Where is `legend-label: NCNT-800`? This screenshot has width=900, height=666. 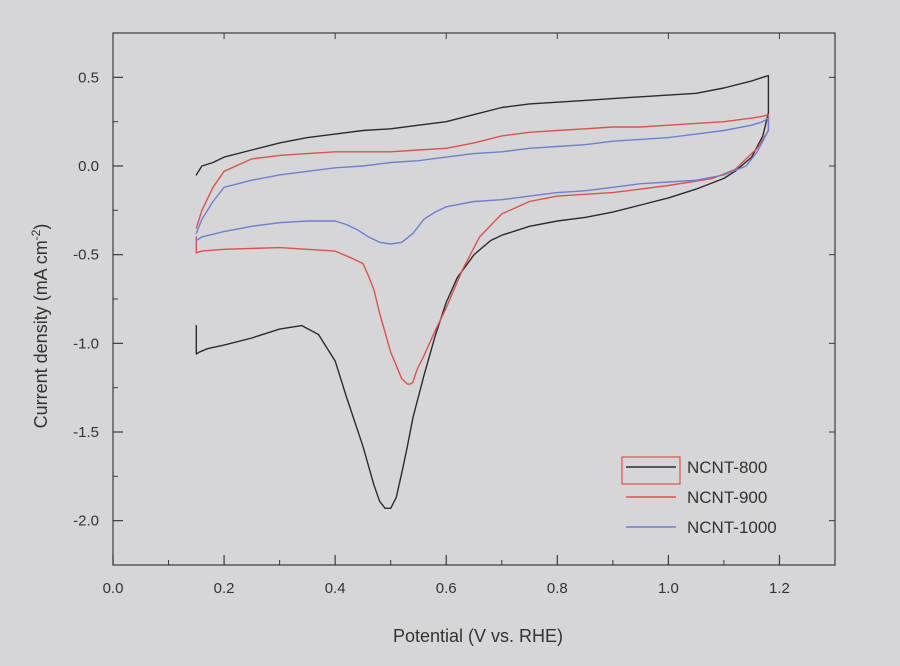
legend-label: NCNT-800 is located at coordinates (727, 467).